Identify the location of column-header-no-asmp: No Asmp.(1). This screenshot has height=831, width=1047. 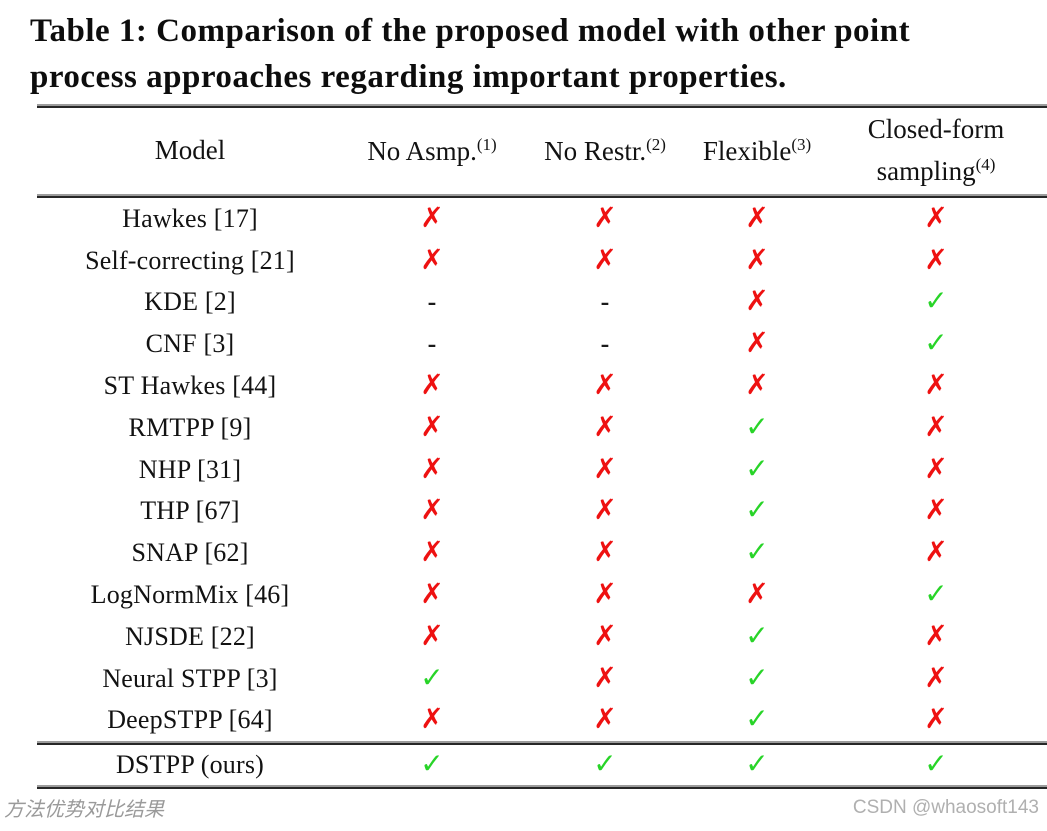
(432, 150).